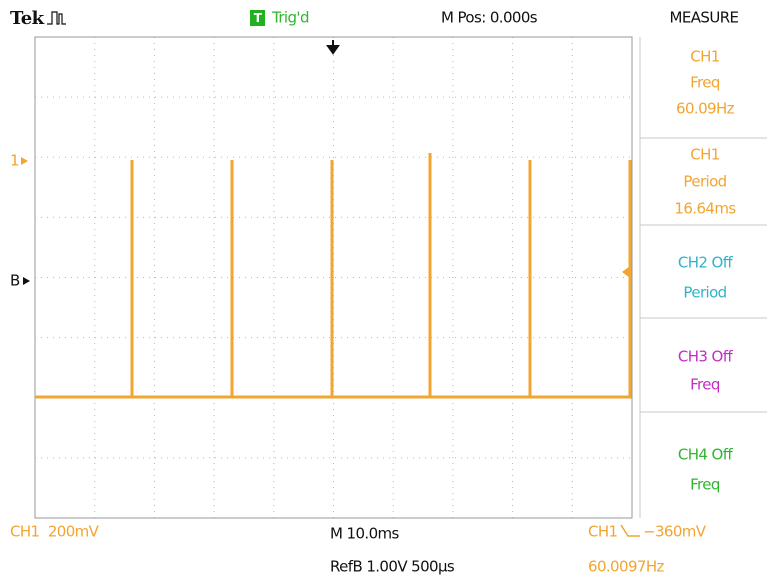  I want to click on trigger-level: −360mV, so click(675, 532).